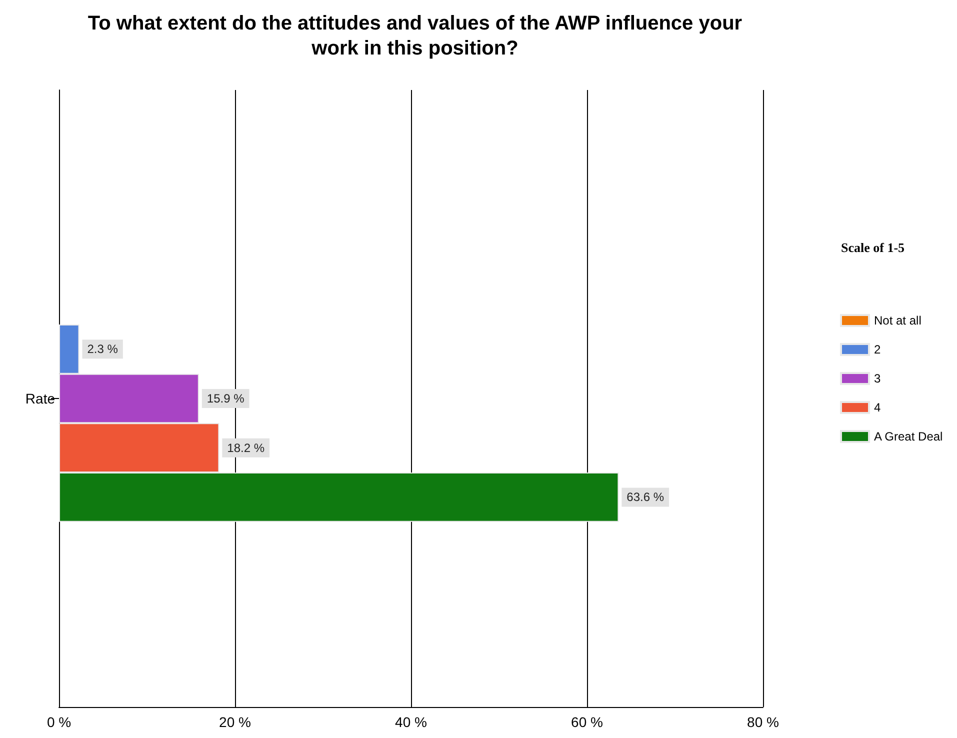 The height and width of the screenshot is (738, 957). What do you see at coordinates (415, 36) in the screenshot?
I see `chart-title: To what extent do the attitudes and values of the AWP influence your work in this position?` at bounding box center [415, 36].